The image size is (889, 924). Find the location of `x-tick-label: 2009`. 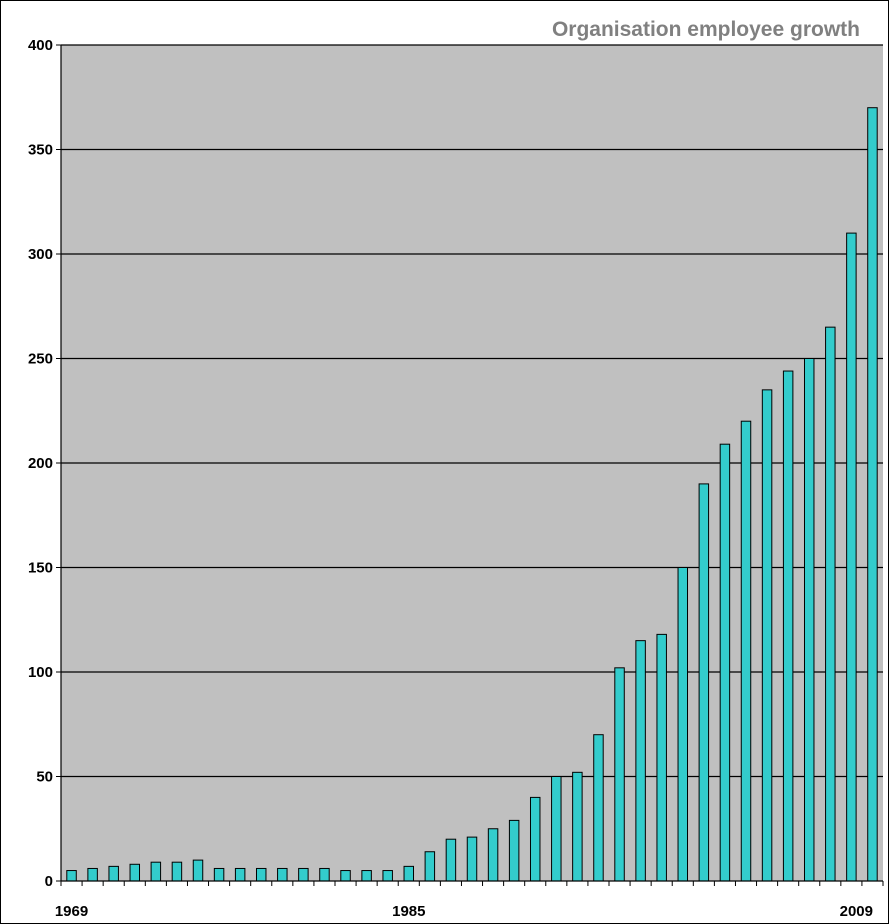

x-tick-label: 2009 is located at coordinates (856, 911).